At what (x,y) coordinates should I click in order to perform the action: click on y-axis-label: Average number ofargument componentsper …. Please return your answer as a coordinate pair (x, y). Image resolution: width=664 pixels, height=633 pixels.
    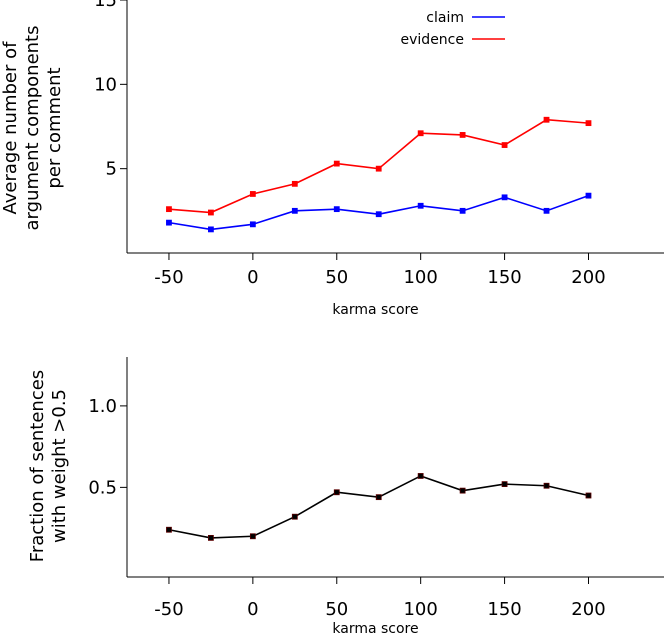
    Looking at the image, I should click on (32, 128).